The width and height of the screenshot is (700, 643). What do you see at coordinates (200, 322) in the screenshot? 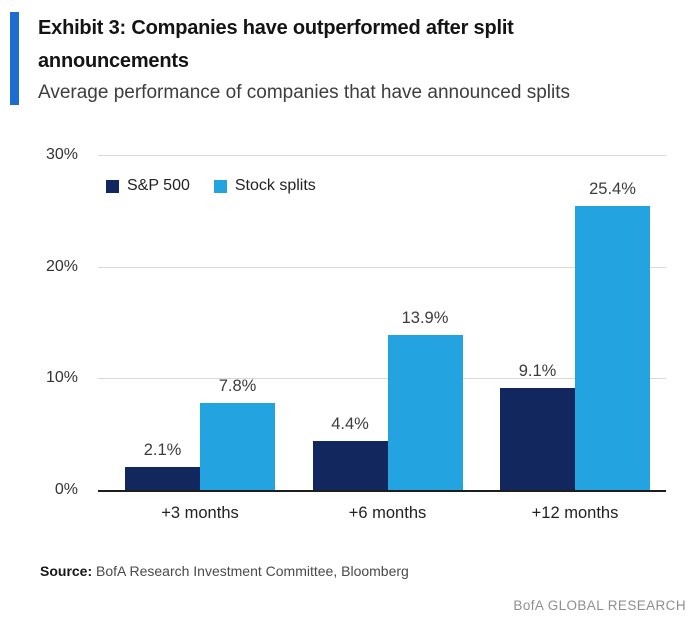
I see `bar-group--3-months: 2.1% 7.8%` at bounding box center [200, 322].